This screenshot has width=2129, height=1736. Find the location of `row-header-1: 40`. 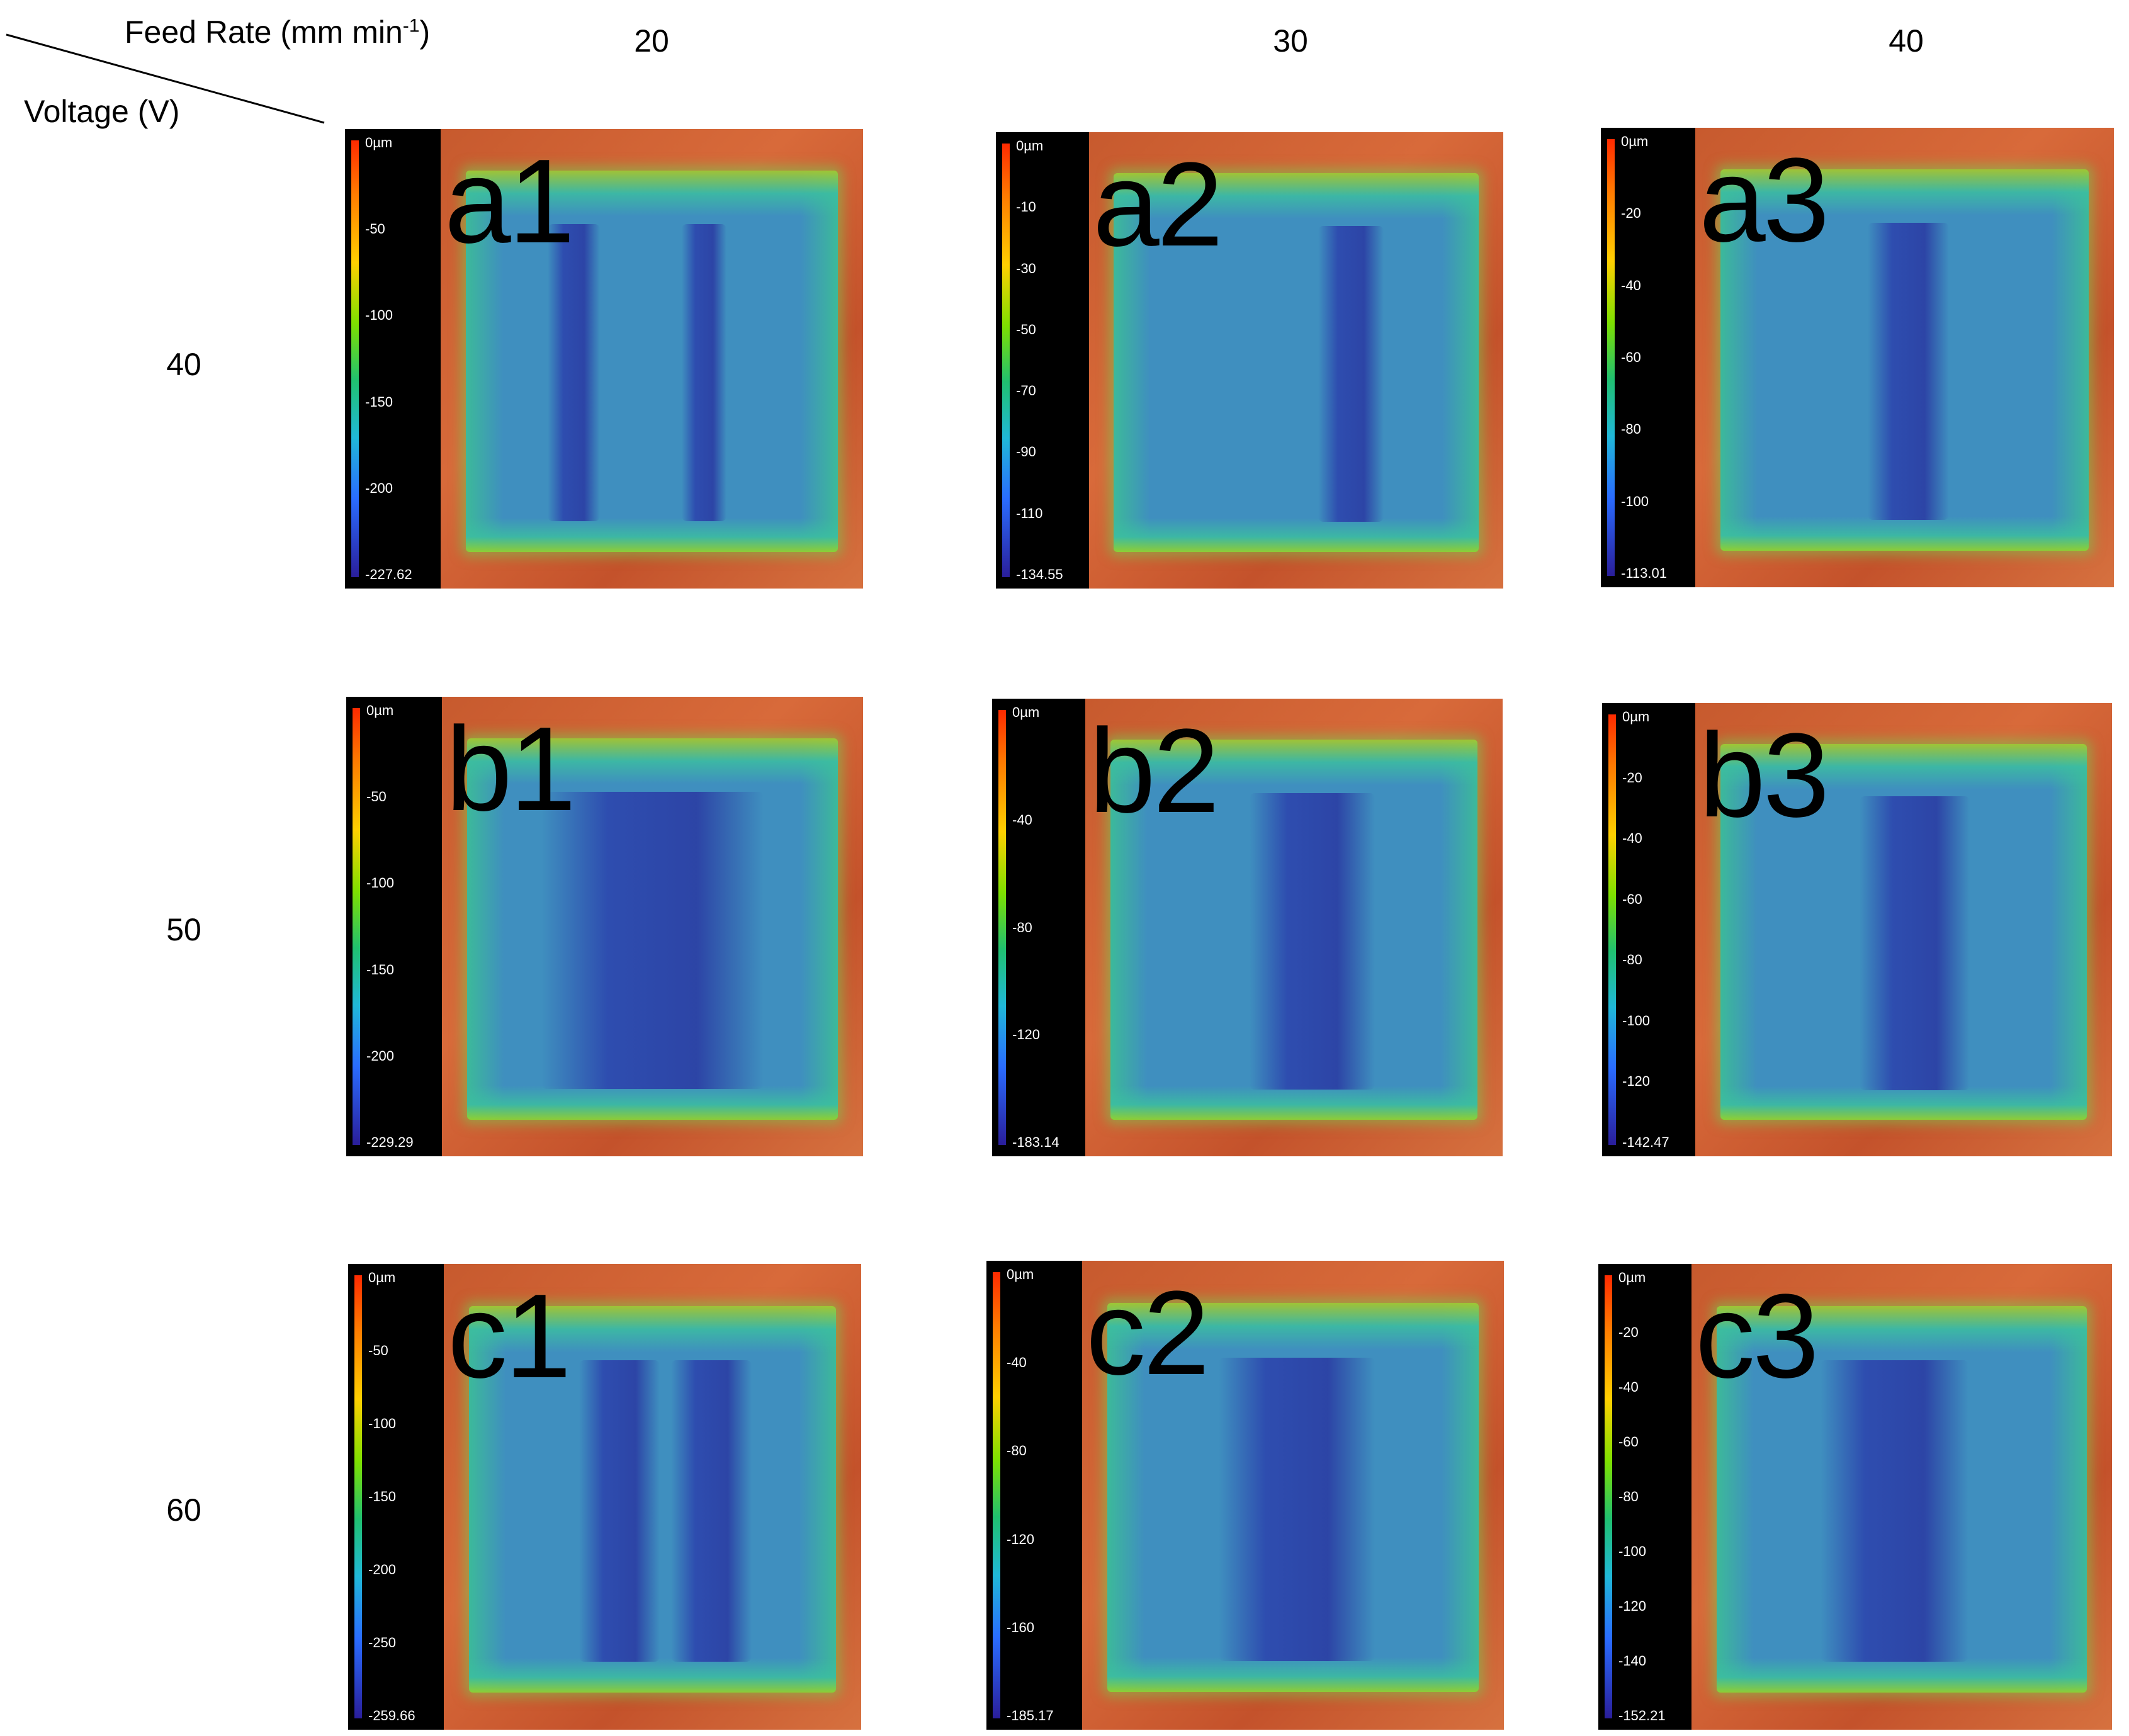

row-header-1: 40 is located at coordinates (184, 364).